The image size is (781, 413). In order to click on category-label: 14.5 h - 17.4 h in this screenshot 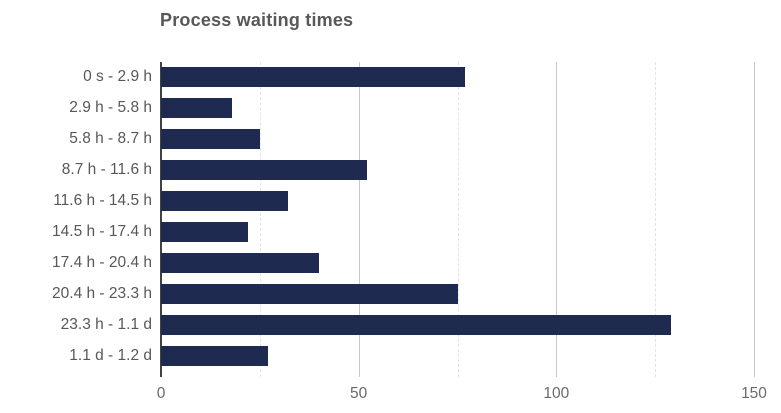, I will do `click(102, 231)`.